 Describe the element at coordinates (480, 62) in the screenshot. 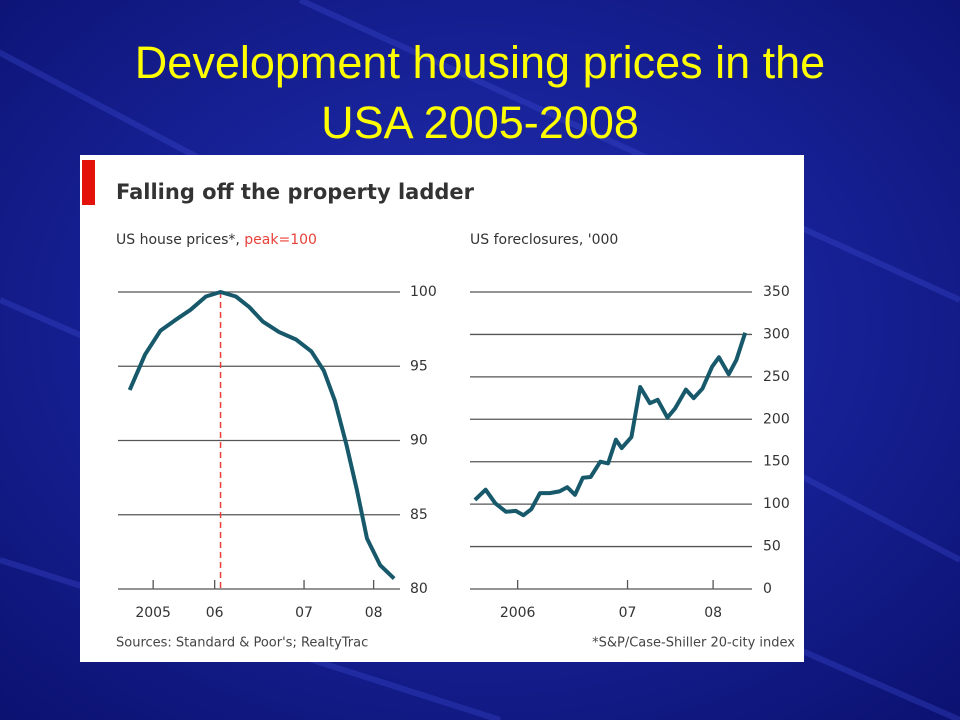

I see `slide-title-line1: Development housing prices in the` at that location.